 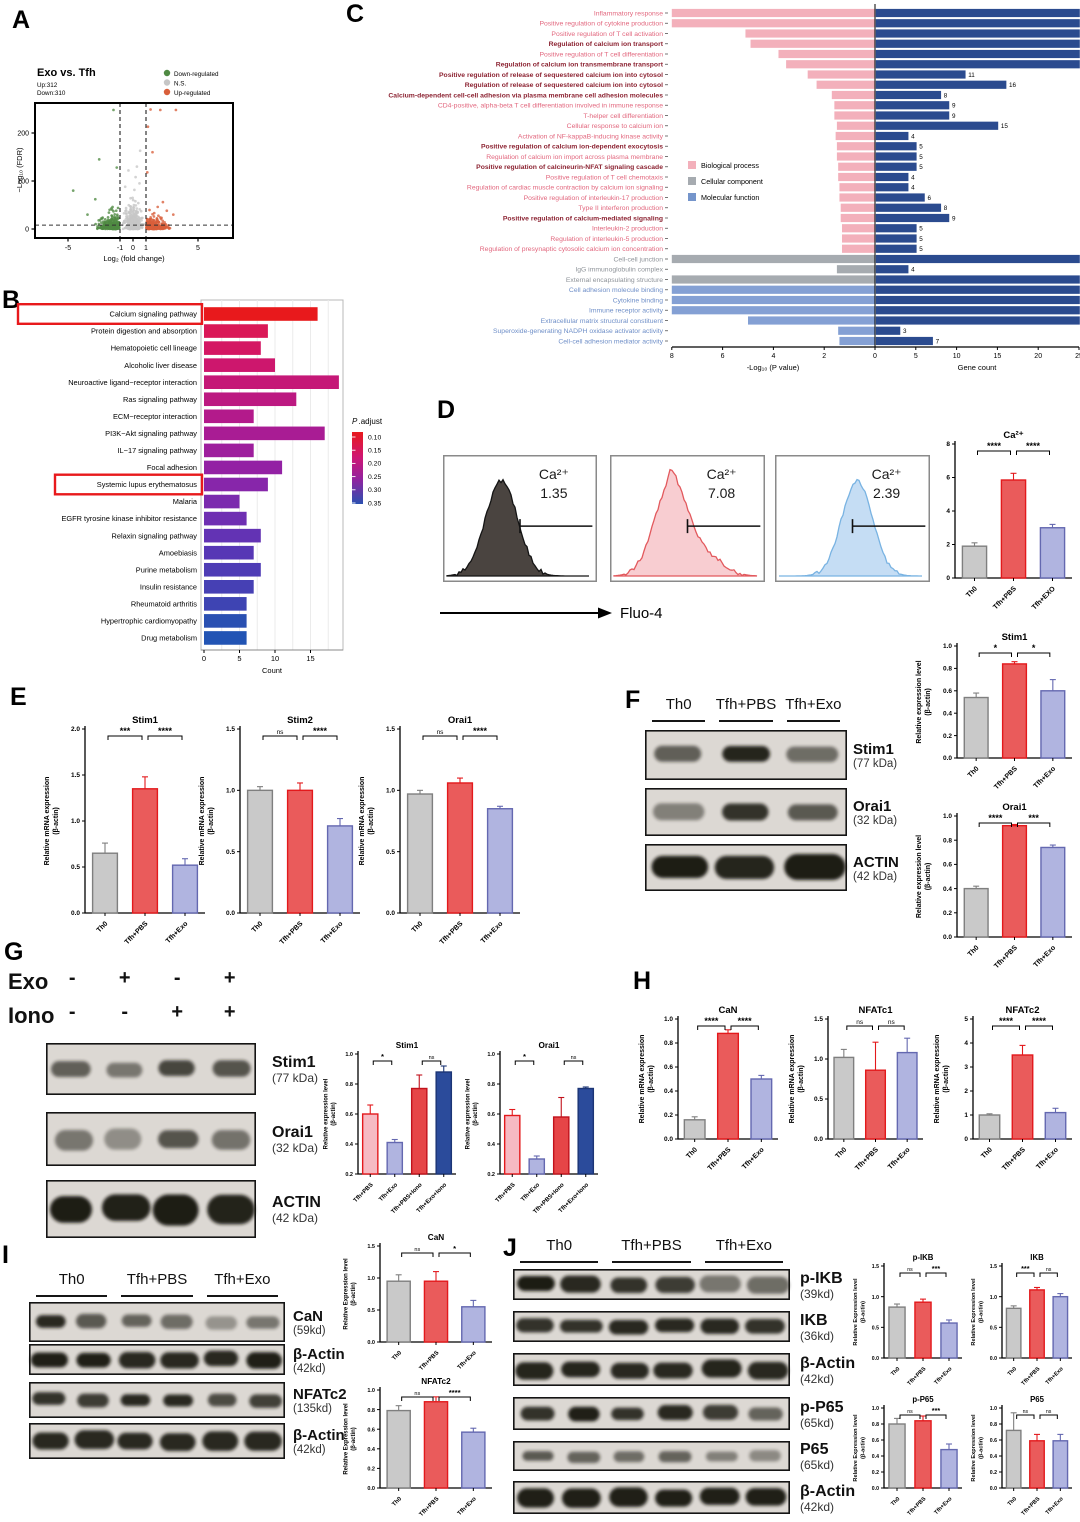 What do you see at coordinates (828, 1491) in the screenshot?
I see `band-label: β-Actin` at bounding box center [828, 1491].